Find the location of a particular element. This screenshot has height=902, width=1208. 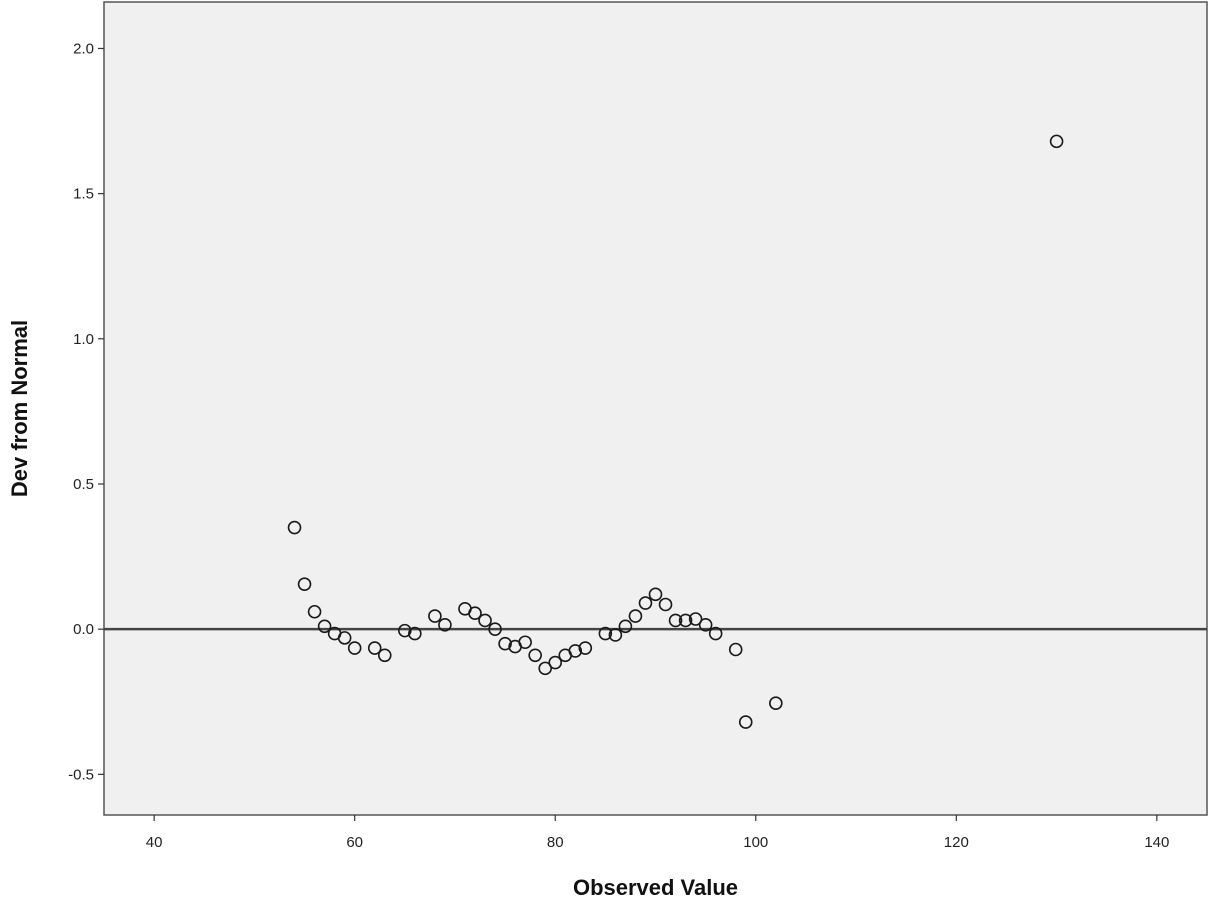

x-tick-label: 140 is located at coordinates (1156, 842).